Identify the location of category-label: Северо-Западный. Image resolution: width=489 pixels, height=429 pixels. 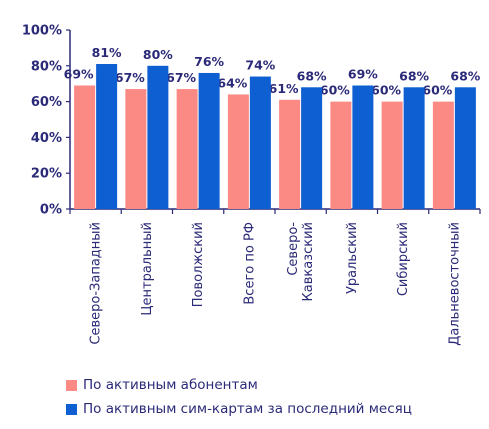
(96, 283).